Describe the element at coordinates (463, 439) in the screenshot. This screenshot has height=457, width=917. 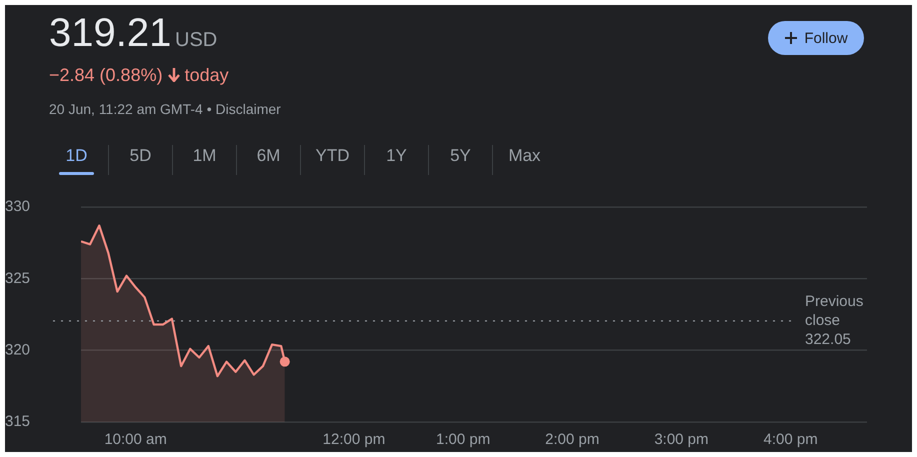
I see `x-tick-label: 1:00 pm` at that location.